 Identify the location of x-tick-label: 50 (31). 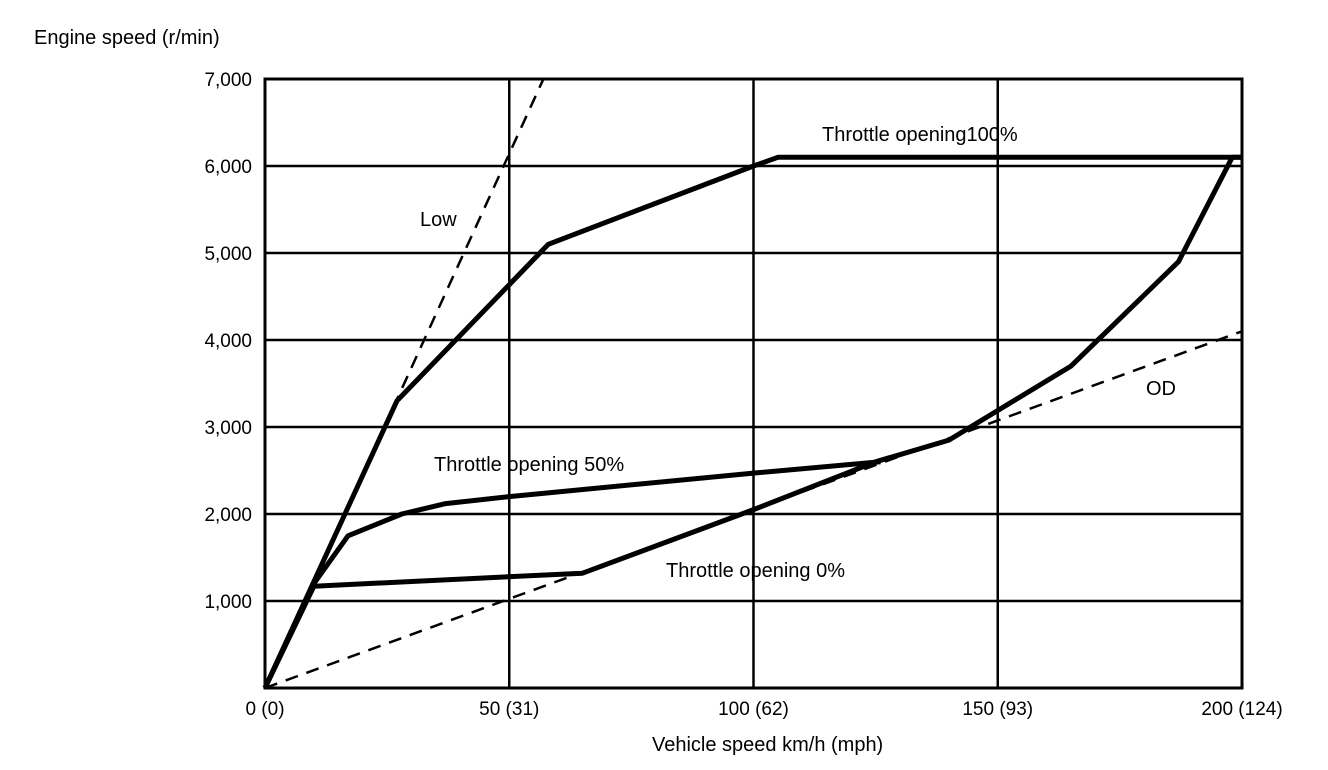
(509, 709).